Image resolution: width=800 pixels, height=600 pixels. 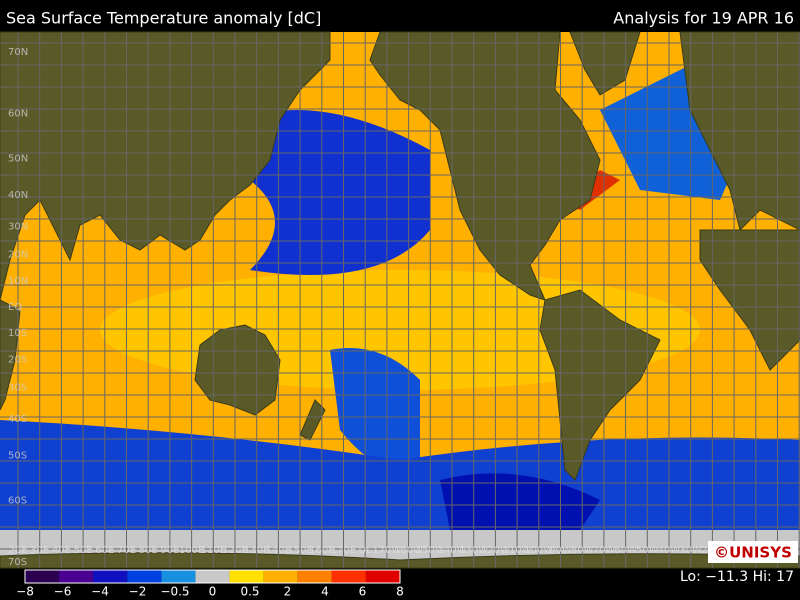 What do you see at coordinates (234, 550) in the screenshot?
I see `lon-label: 120E` at bounding box center [234, 550].